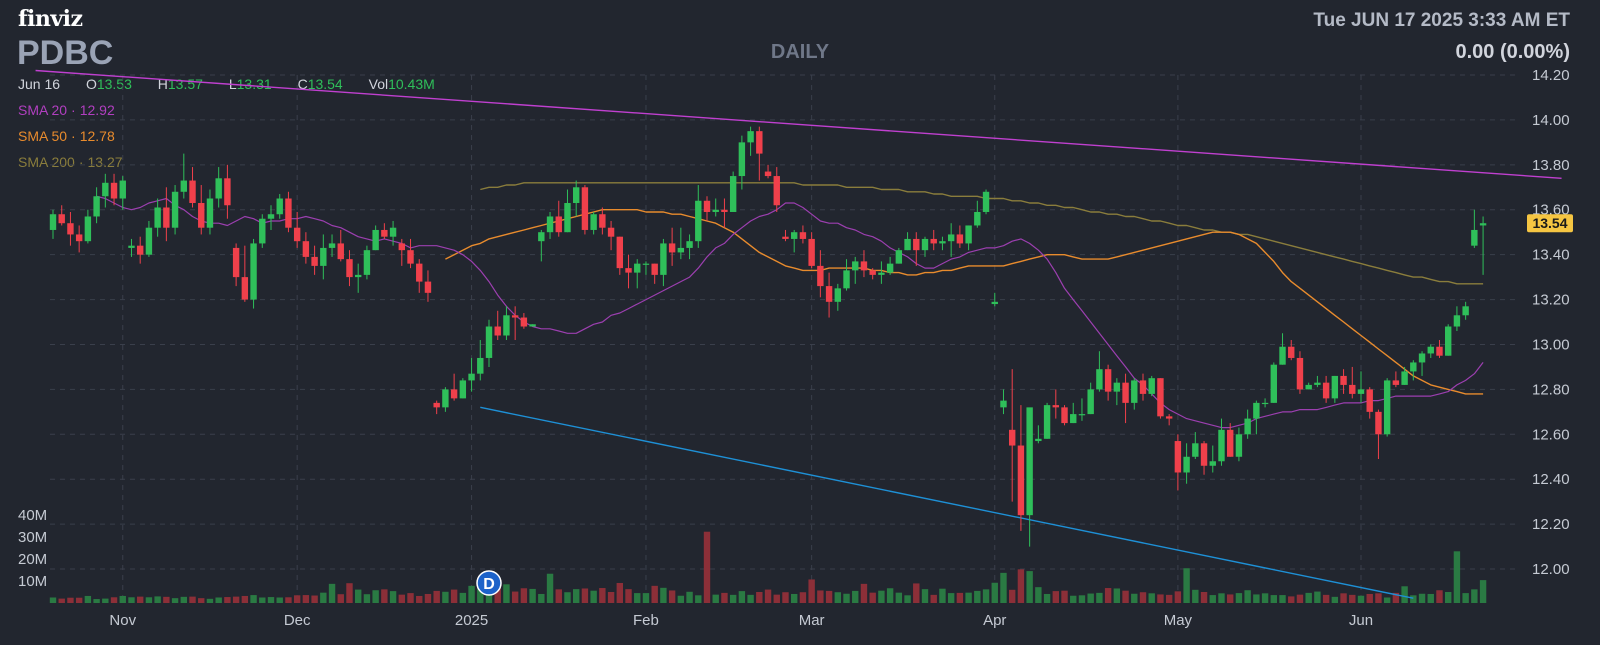 This screenshot has width=1600, height=645. I want to click on sma200-line, so click(982, 233).